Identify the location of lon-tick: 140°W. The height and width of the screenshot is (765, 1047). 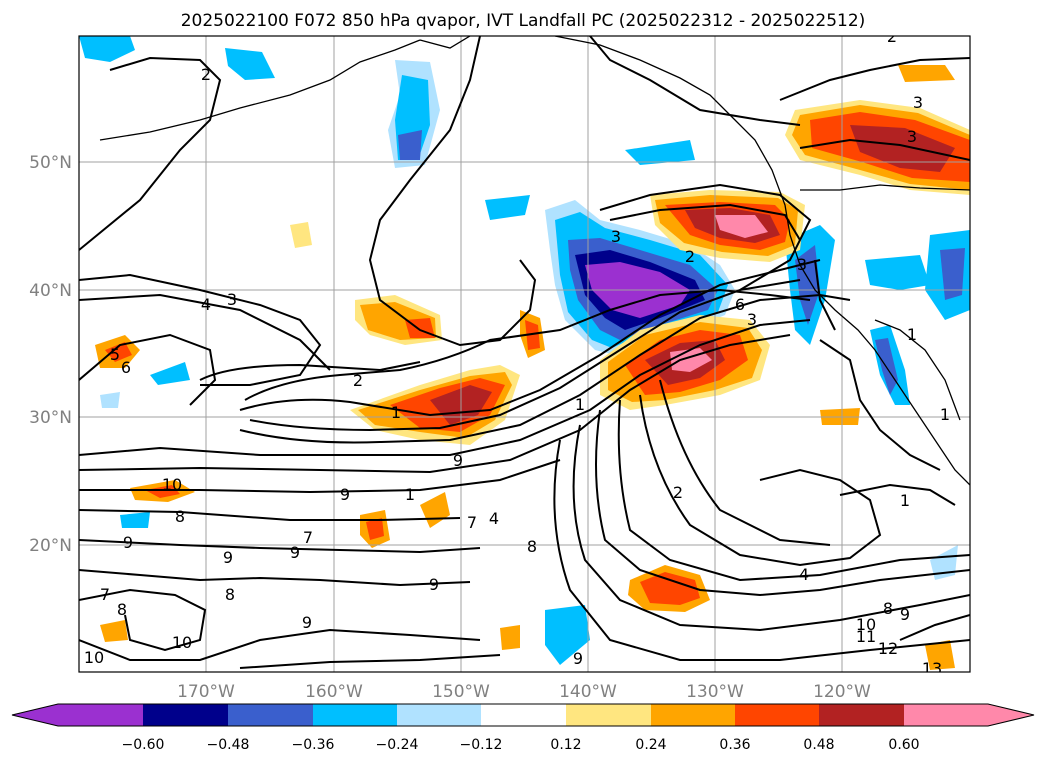
(588, 692).